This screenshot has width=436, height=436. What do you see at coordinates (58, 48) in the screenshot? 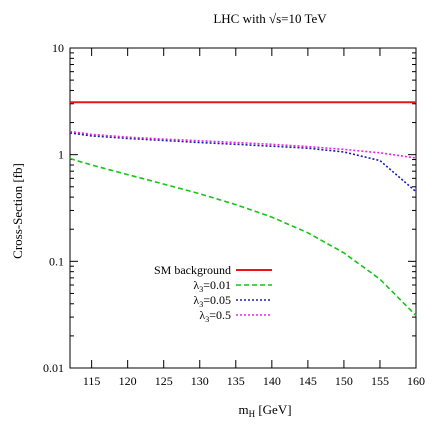
I see `y-tick-label: 10` at bounding box center [58, 48].